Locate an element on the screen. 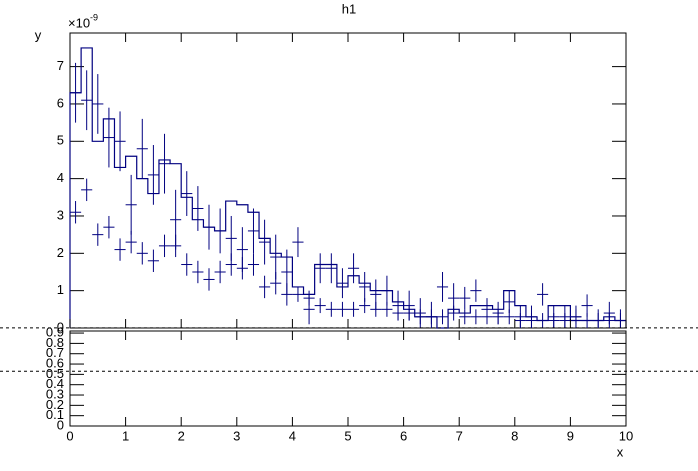 The image size is (698, 471). y-tick-label: 0.5 is located at coordinates (55, 373).